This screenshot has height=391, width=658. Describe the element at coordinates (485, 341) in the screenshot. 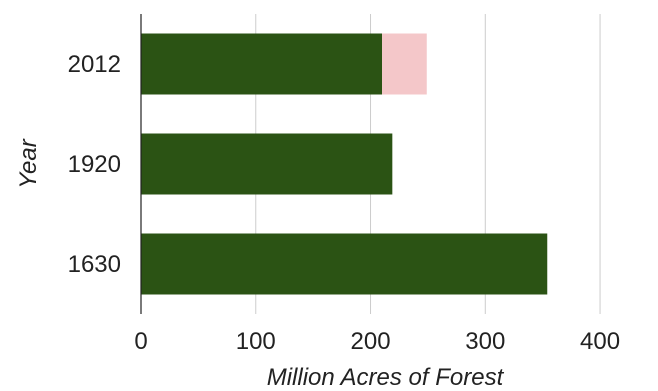

I see `x-tick-label-300: 300` at that location.